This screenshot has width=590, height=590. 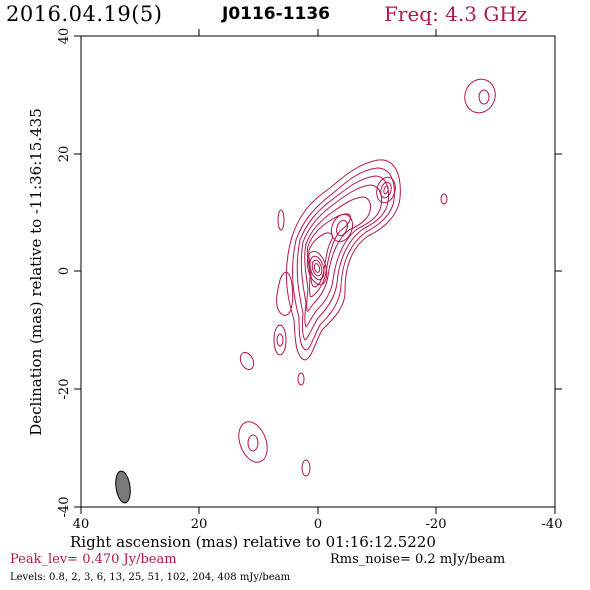 I want to click on x-tick-label: -40, so click(x=552, y=524).